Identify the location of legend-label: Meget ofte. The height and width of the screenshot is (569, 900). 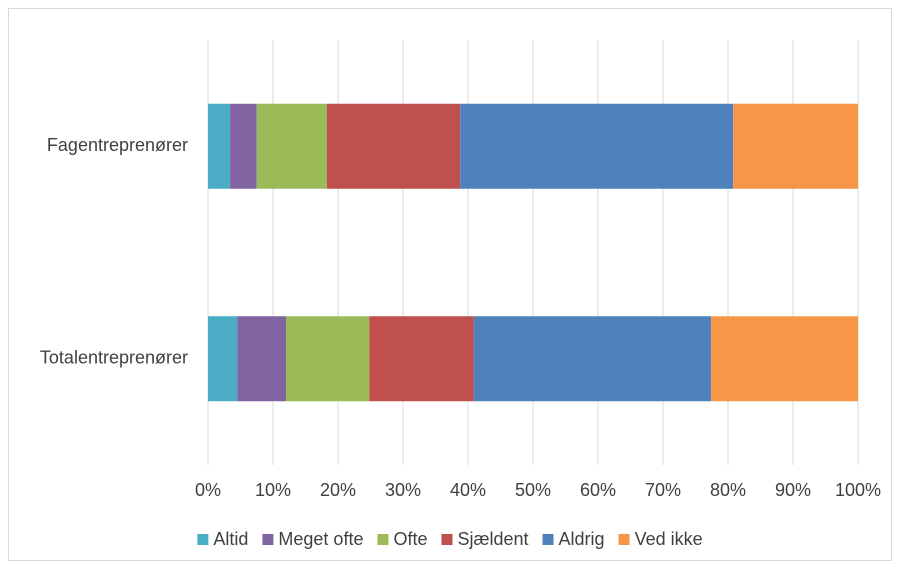
(320, 539).